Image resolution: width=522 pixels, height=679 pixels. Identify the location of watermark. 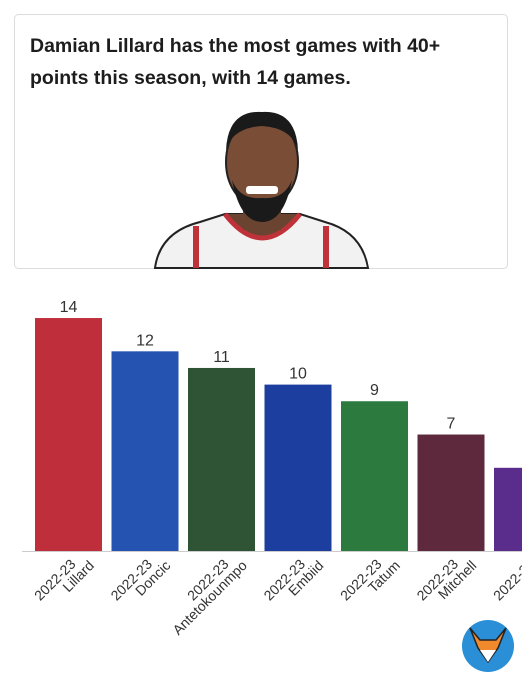
(488, 646).